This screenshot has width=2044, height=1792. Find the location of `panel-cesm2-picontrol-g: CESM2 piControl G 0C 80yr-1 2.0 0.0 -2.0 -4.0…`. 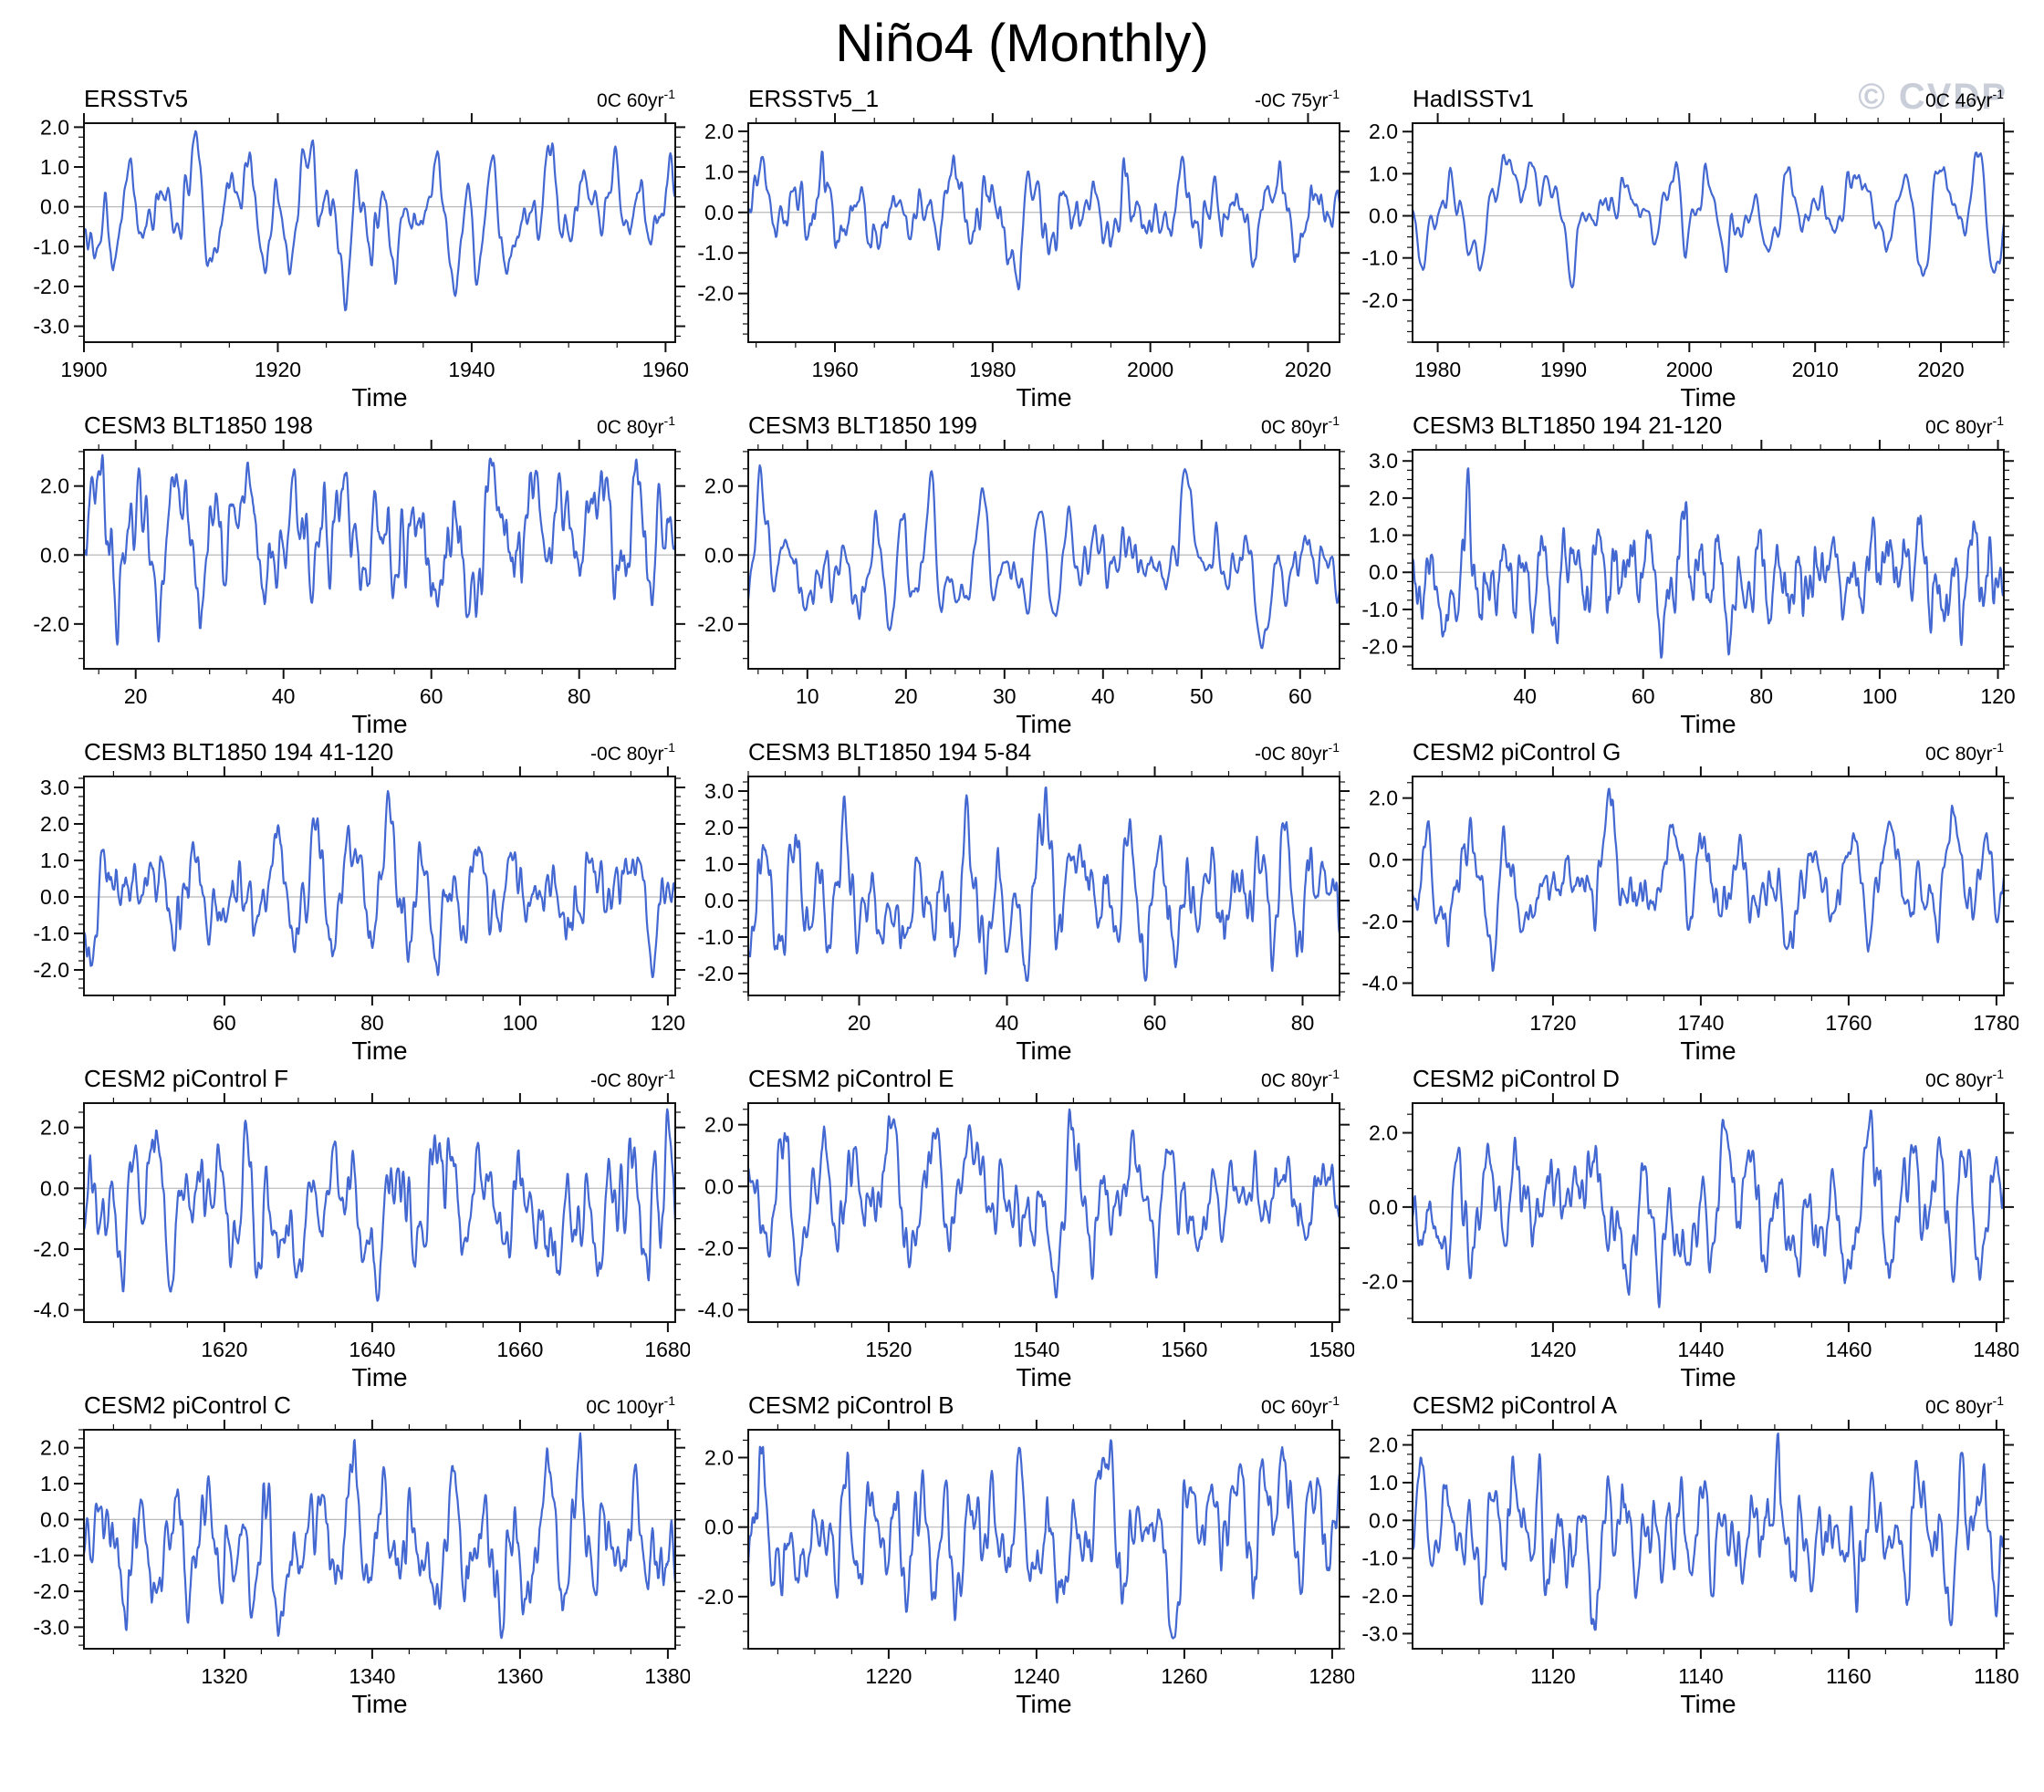

panel-cesm2-picontrol-g: CESM2 piControl G 0C 80yr-1 2.0 0.0 -2.0 -4.0… is located at coordinates (1686, 900).